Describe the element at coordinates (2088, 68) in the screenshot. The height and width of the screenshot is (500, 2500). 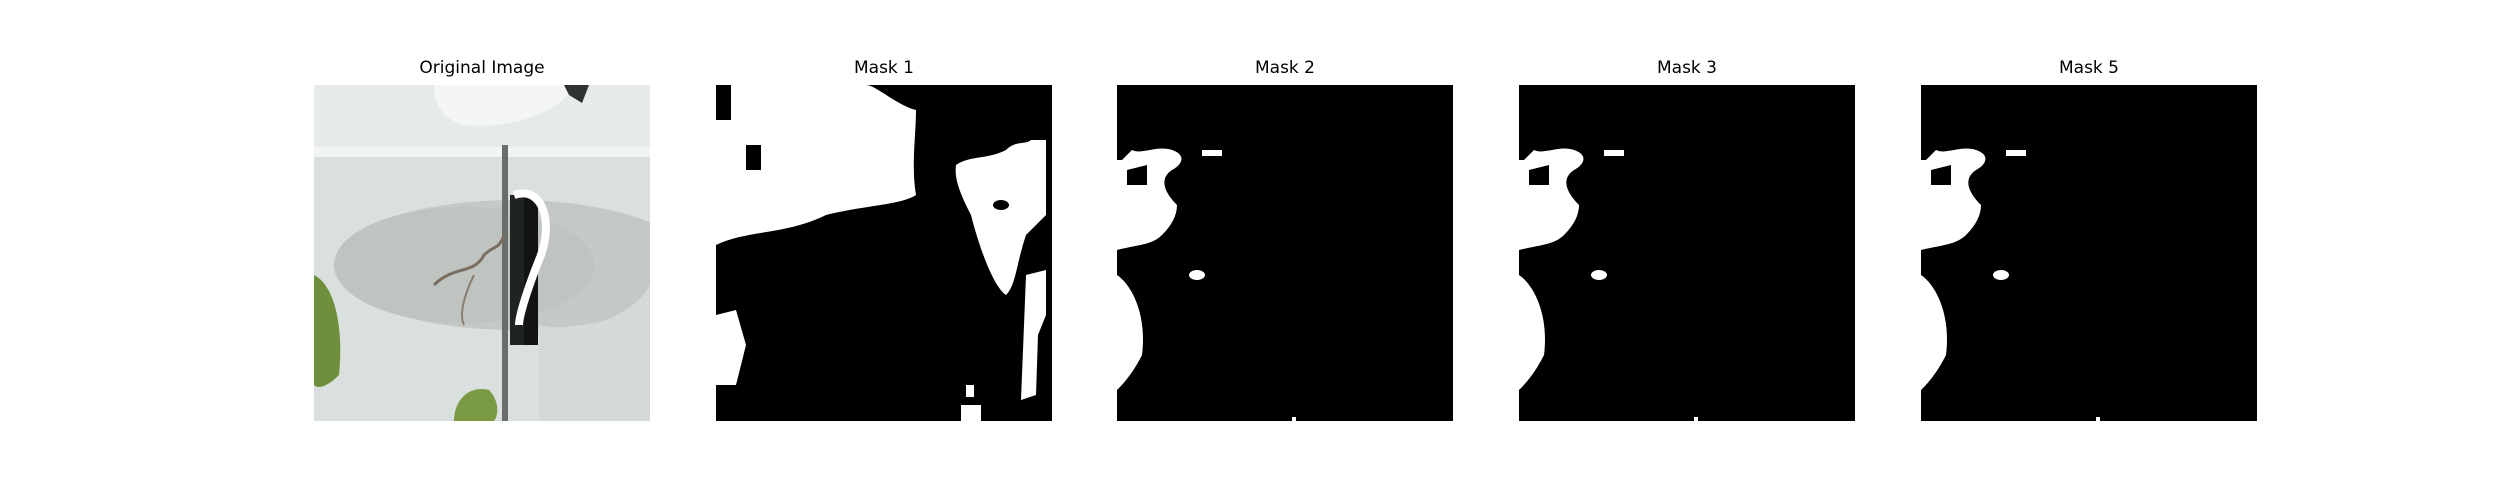
I see `panel-title-mask-5: Mask 5` at that location.